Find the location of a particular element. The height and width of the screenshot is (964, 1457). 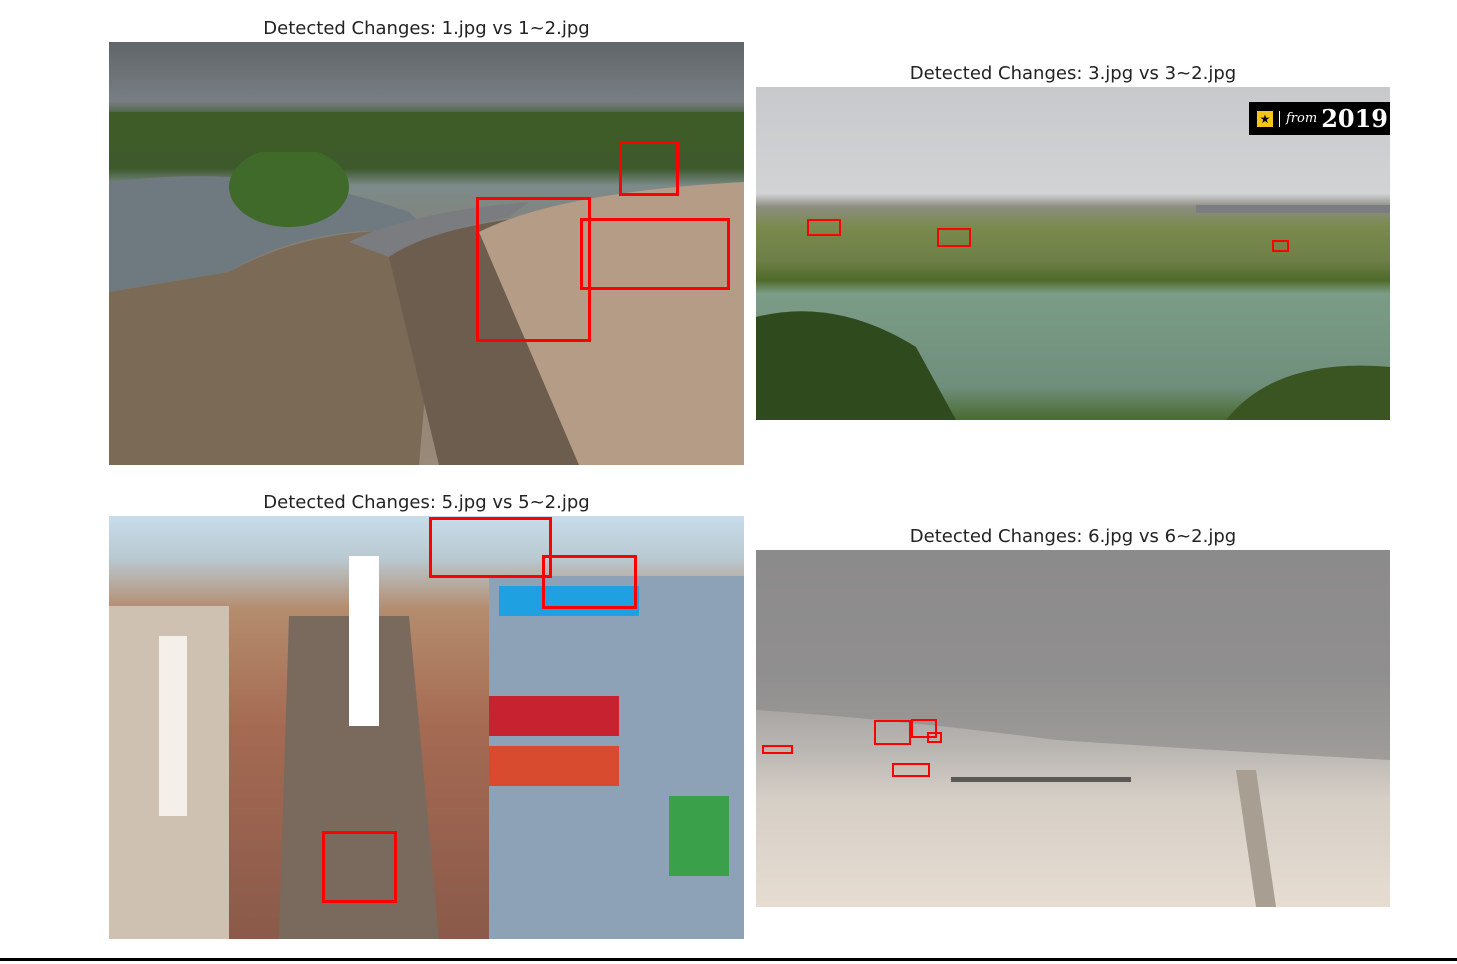

badge-divider is located at coordinates (1279, 118).